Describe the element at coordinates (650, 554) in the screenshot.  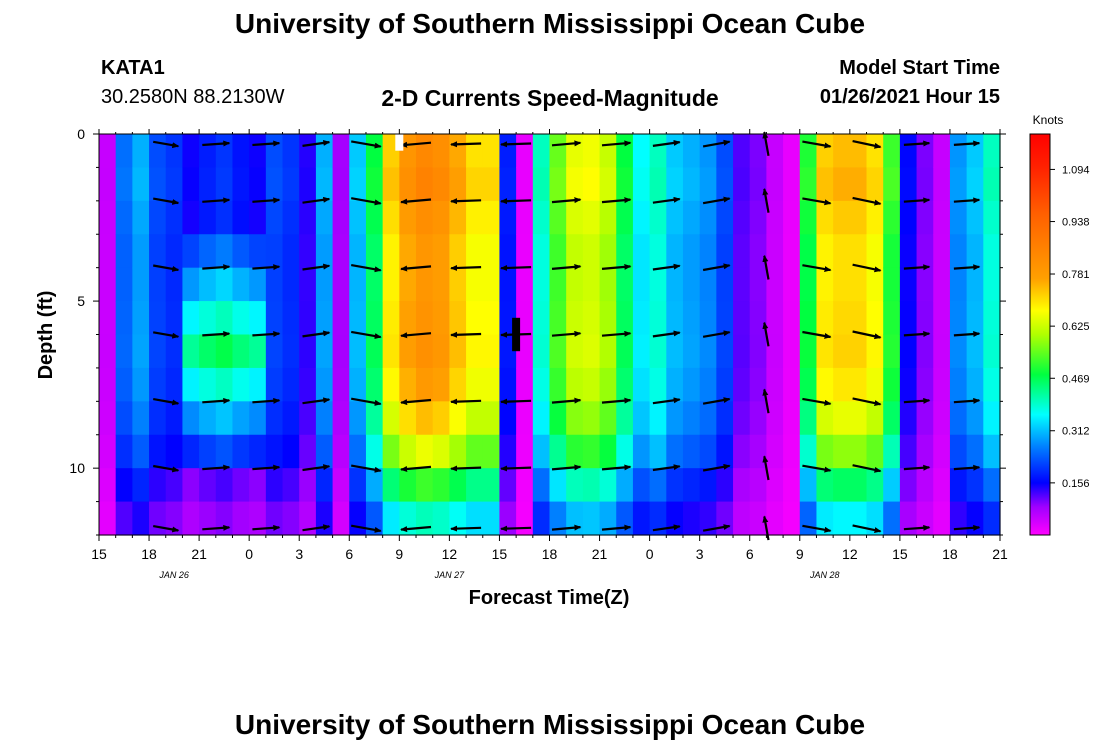
I see `x-tick-label: 0` at that location.